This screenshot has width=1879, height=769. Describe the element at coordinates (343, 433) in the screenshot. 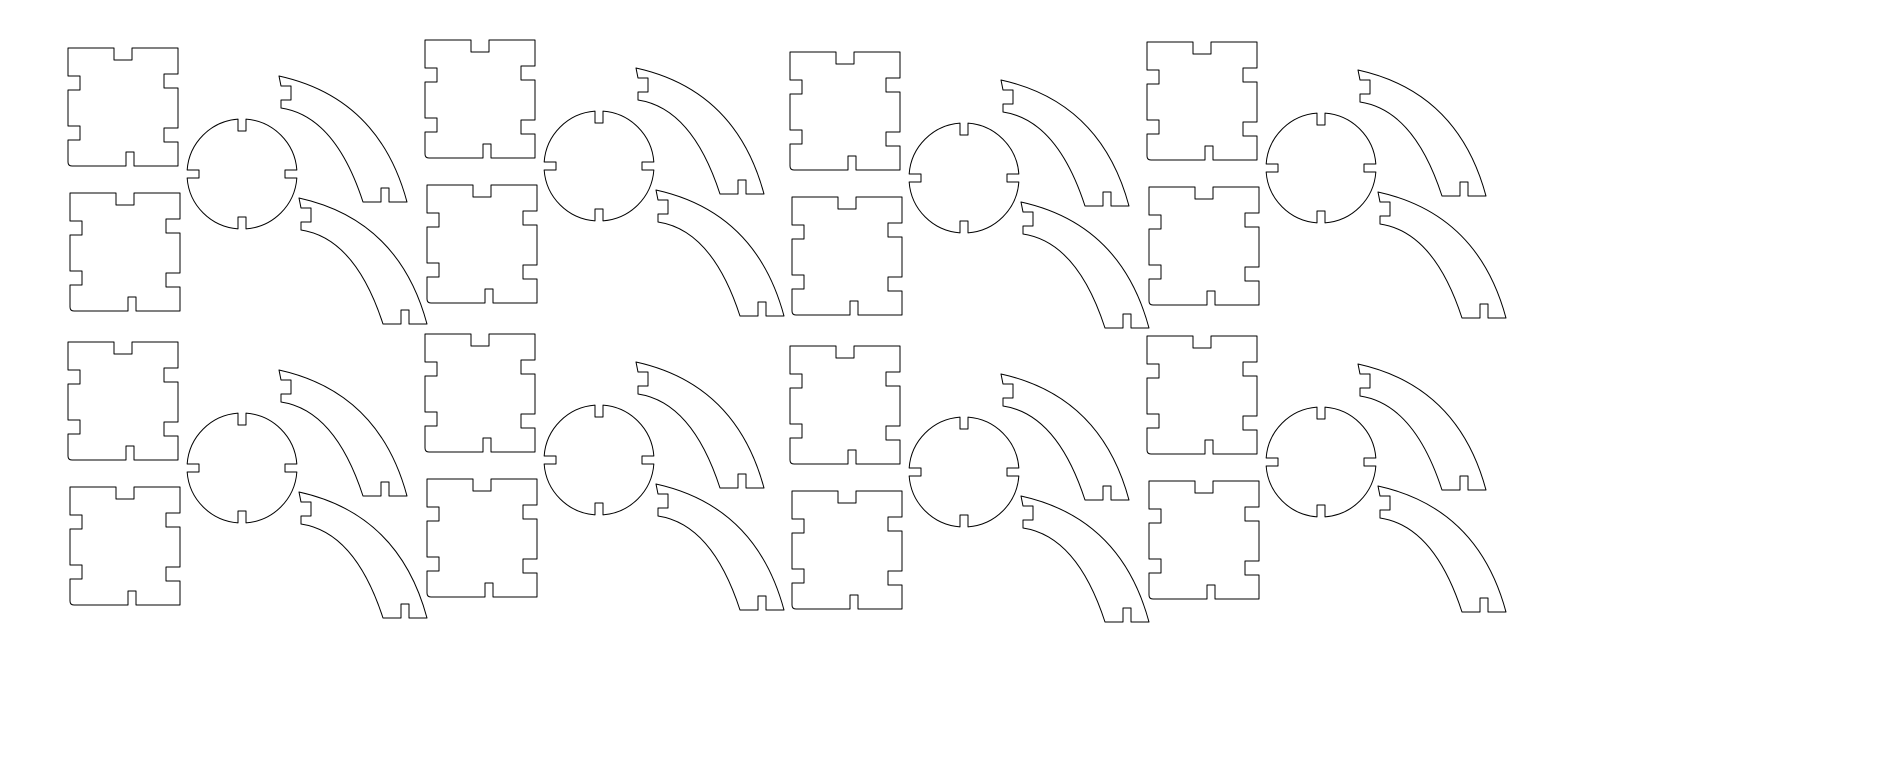

I see `arc-piece-upper-r2c1` at that location.